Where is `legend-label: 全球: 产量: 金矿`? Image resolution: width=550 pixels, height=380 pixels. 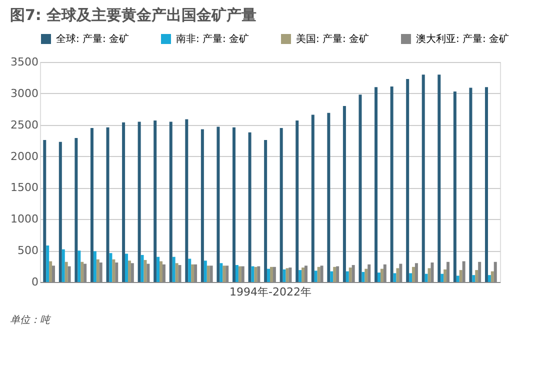 legend-label: 全球: 产量: 金矿 is located at coordinates (93, 39).